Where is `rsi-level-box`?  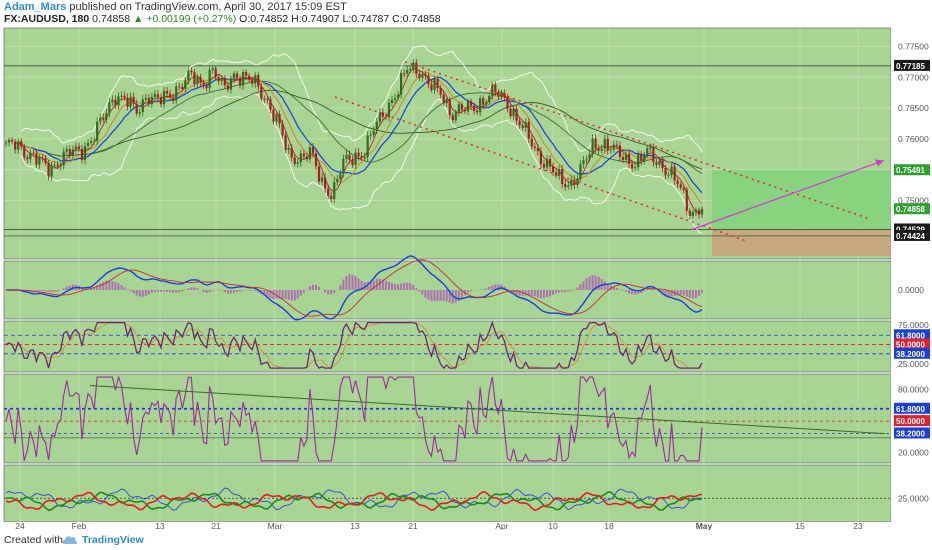 rsi-level-box is located at coordinates (912, 335).